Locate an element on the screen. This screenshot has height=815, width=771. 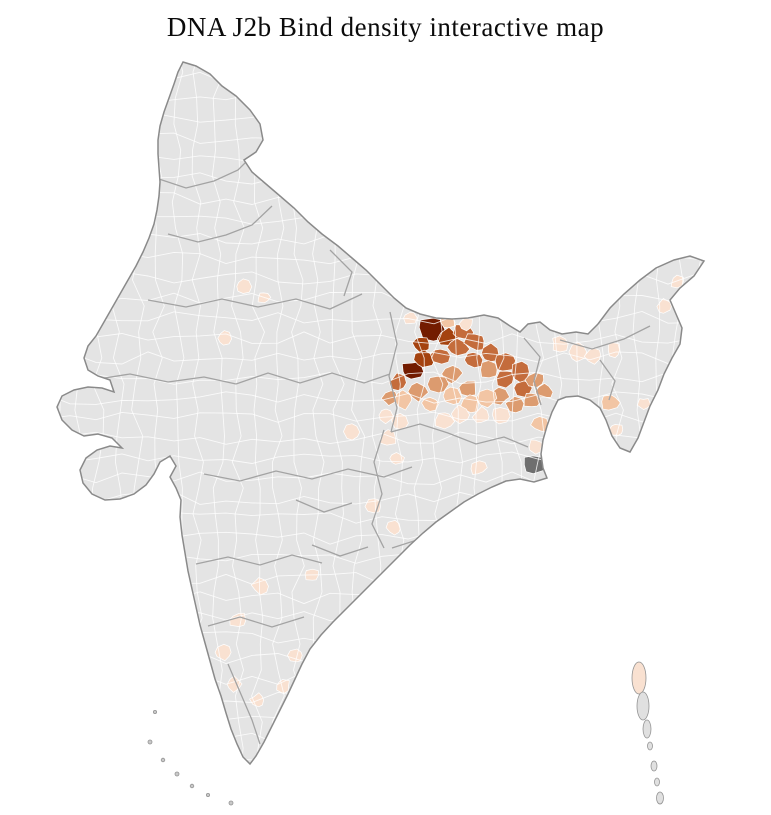
map-title: DNA J2b Bind density interactive map is located at coordinates (385, 27).